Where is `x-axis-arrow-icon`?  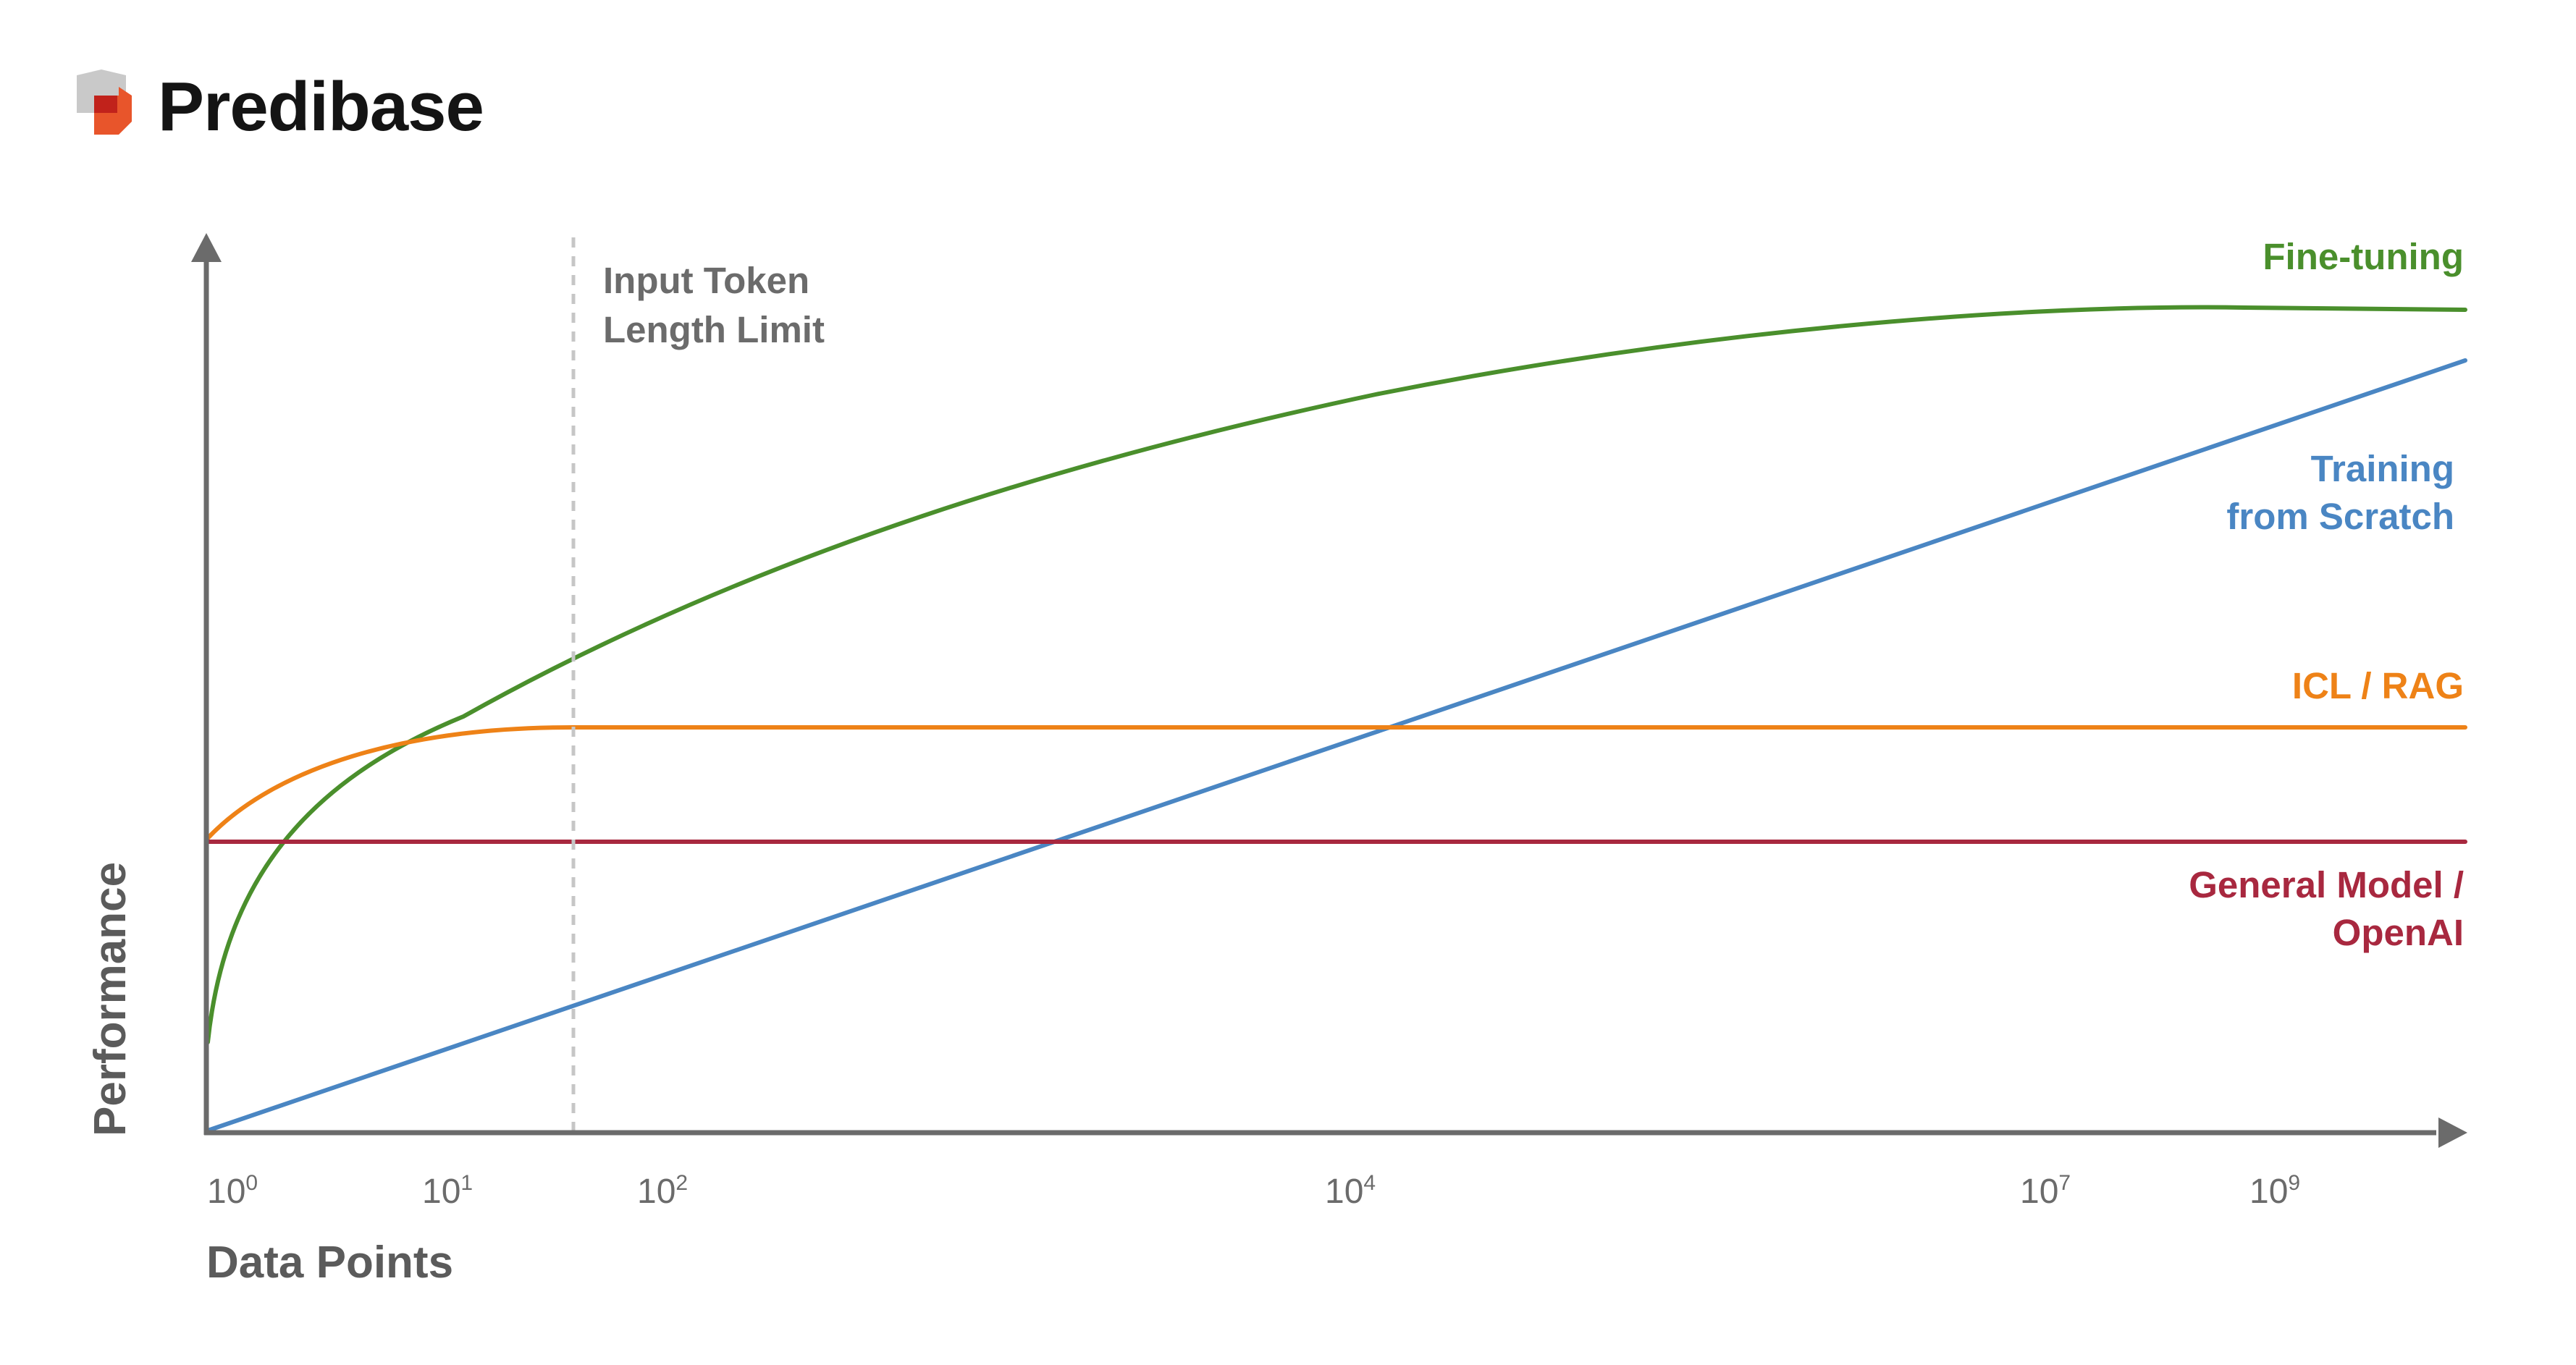 x-axis-arrow-icon is located at coordinates (2452, 1132).